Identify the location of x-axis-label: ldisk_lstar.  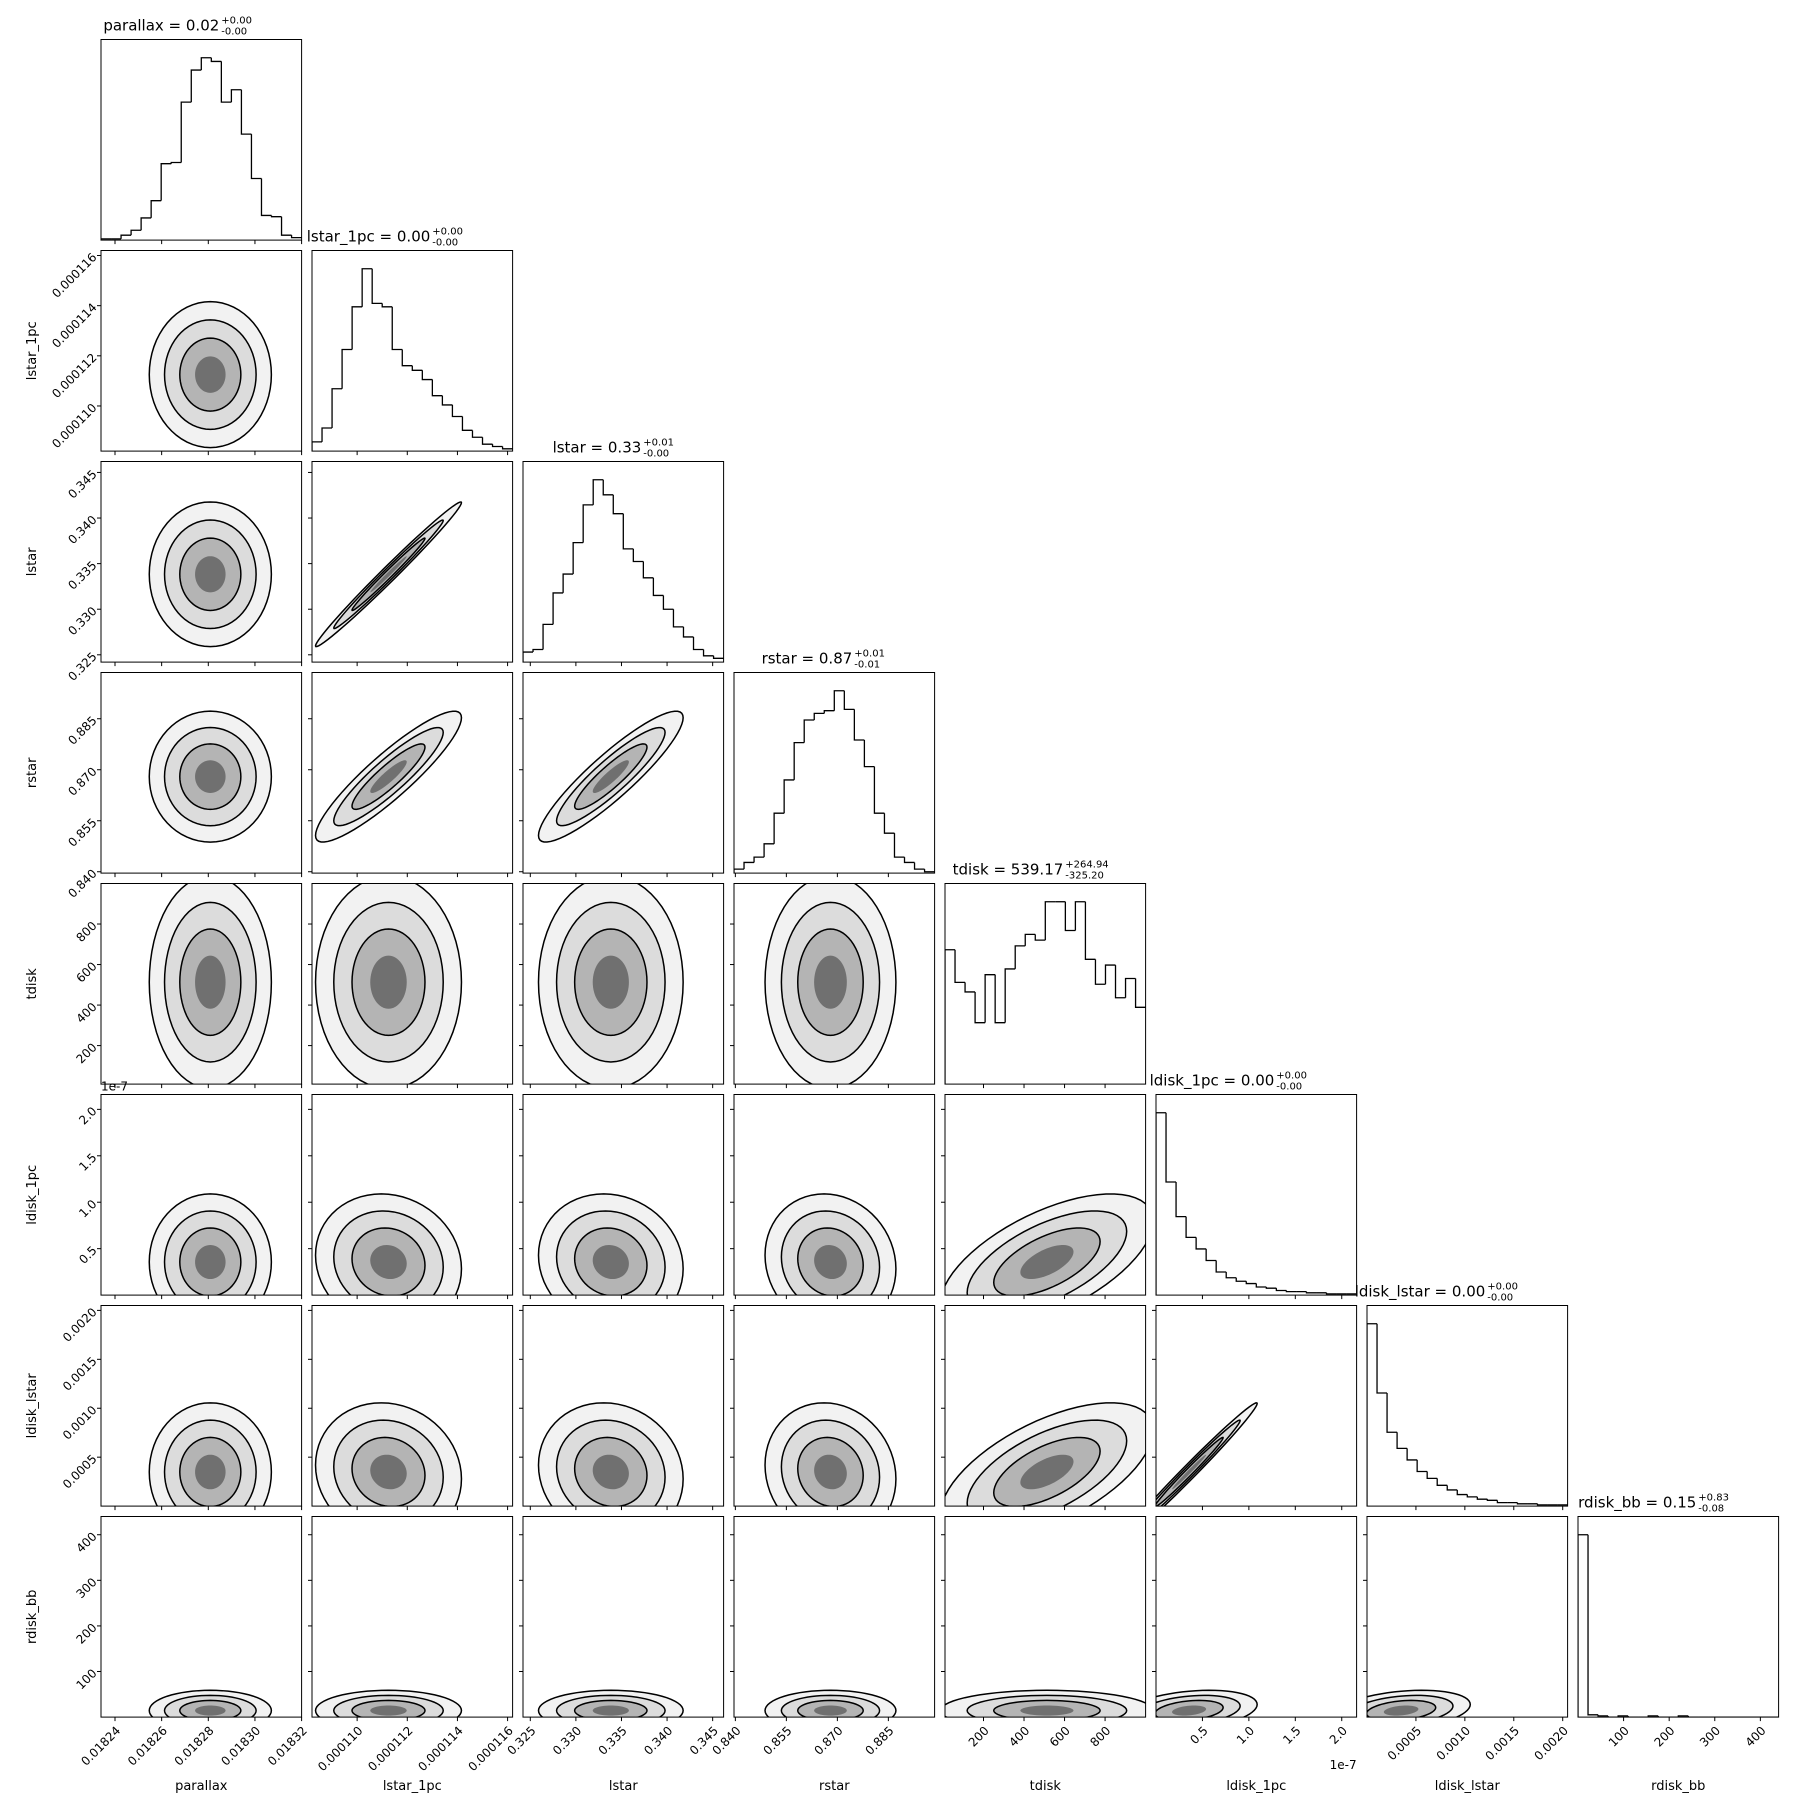
(1468, 1786).